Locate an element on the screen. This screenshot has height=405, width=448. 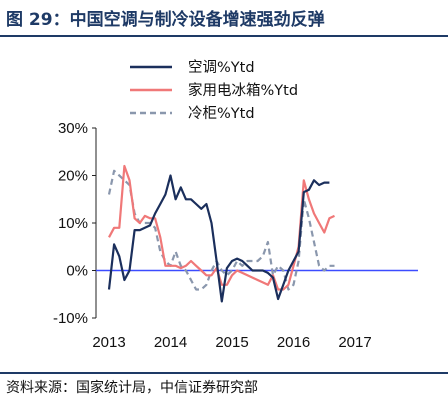
y-tick-label: 0% is located at coordinates (77, 271).